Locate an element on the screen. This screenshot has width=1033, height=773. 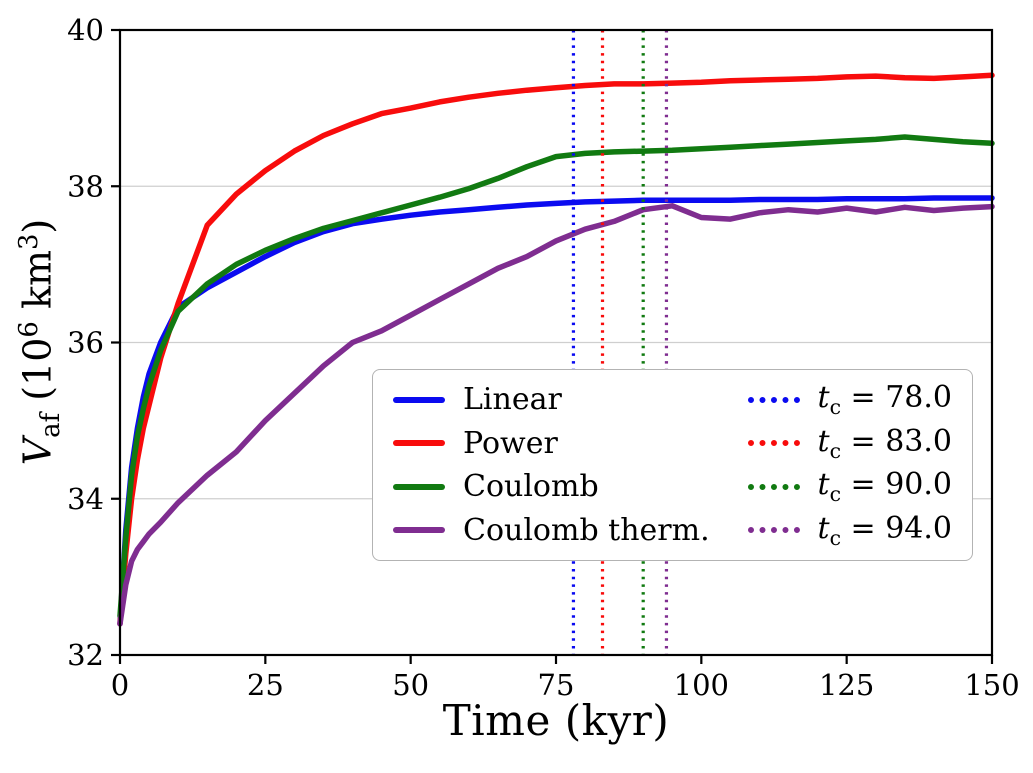
legend-item-linear: Linear is located at coordinates (557, 399).